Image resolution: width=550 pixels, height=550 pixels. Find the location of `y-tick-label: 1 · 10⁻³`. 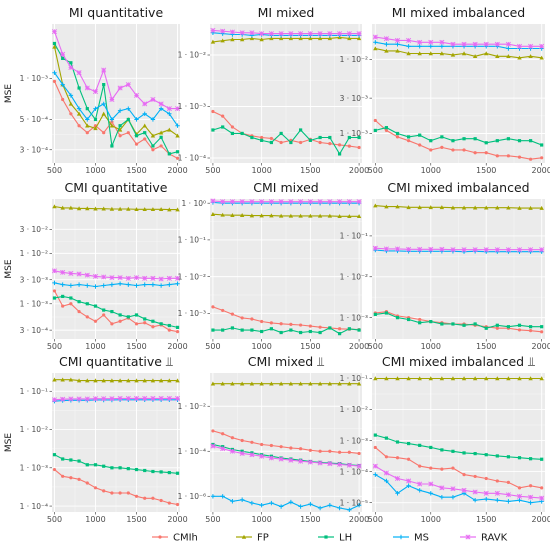

y-tick-label: 1 · 10⁻³ is located at coordinates (354, 440).